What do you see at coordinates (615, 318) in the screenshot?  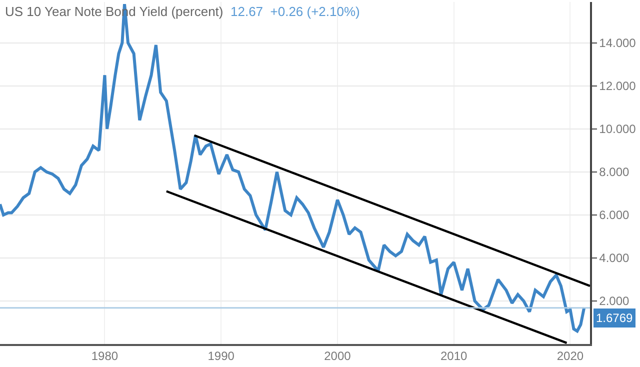 I see `ref-line-label: 1.6769` at bounding box center [615, 318].